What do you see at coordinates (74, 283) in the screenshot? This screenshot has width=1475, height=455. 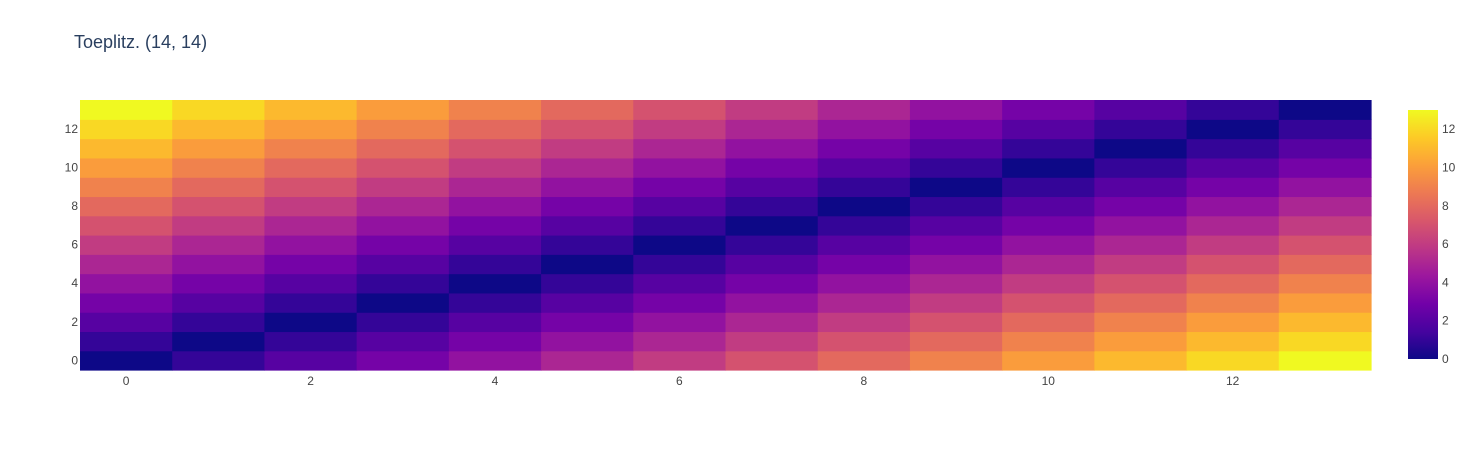 I see `y-tick-label: 4` at bounding box center [74, 283].